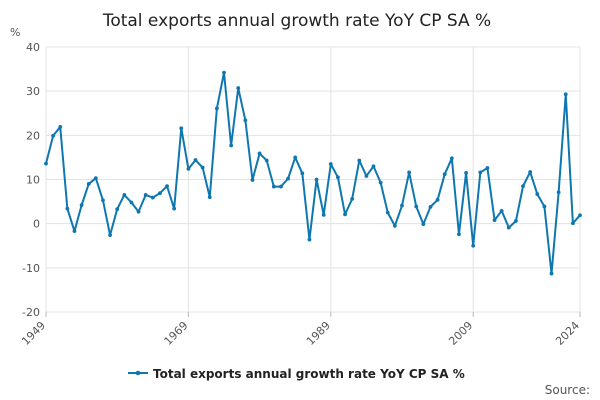 This screenshot has width=600, height=400. What do you see at coordinates (567, 390) in the screenshot?
I see `source-label: Source:` at bounding box center [567, 390].